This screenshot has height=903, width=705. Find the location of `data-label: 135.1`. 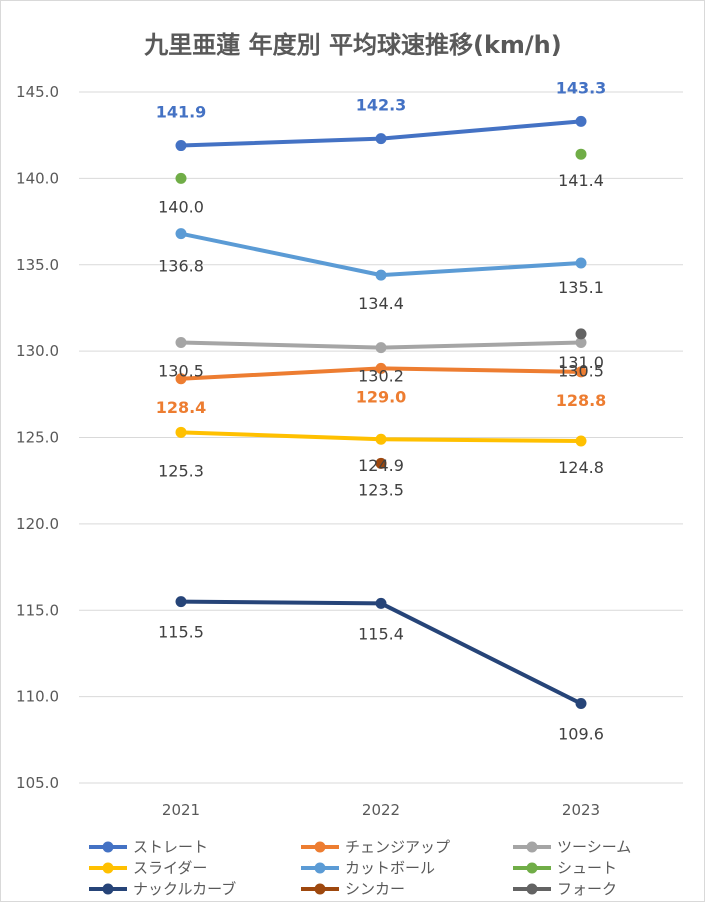

data-label: 135.1 is located at coordinates (581, 287).